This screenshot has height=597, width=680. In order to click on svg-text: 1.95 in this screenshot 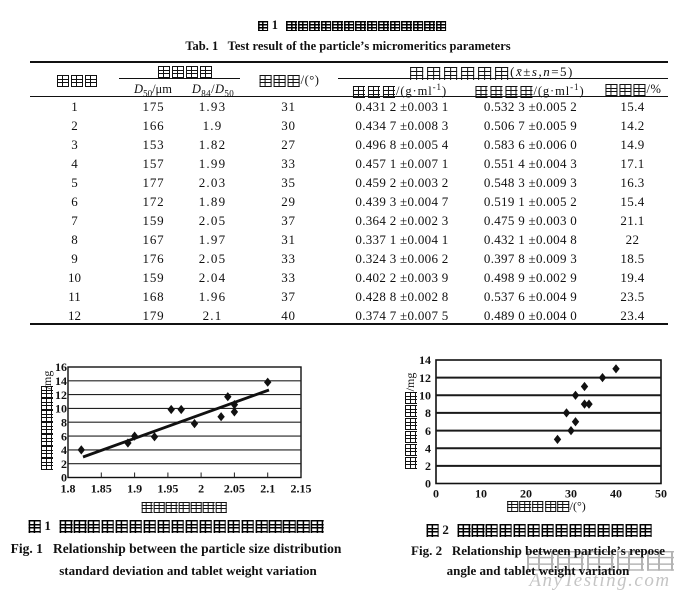, I will do `click(167, 489)`.